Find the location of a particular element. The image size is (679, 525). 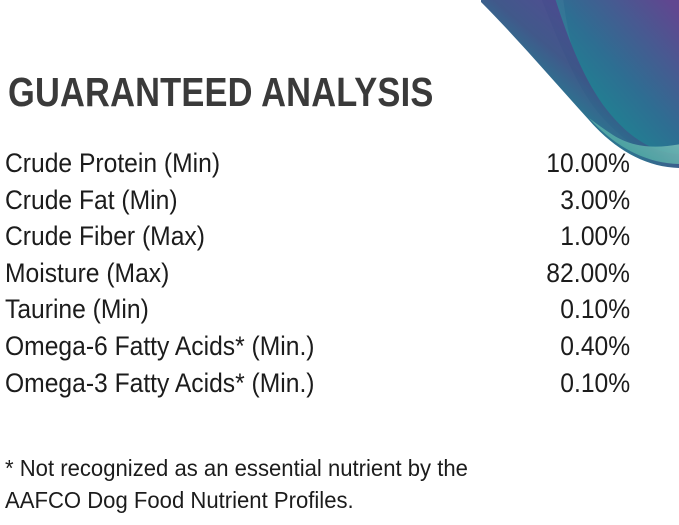

table-row: Omega-3 Fatty Acids* (Min.) 0.10% is located at coordinates (317, 386).